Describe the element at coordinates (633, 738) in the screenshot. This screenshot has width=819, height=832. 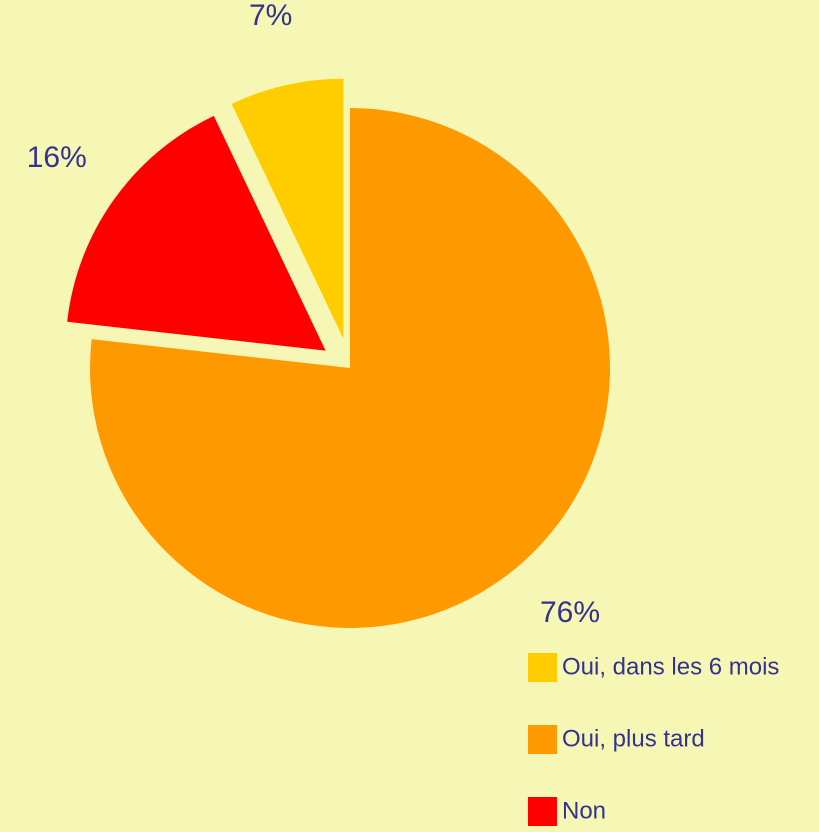
I see `legend-label: Oui, plus tard` at that location.